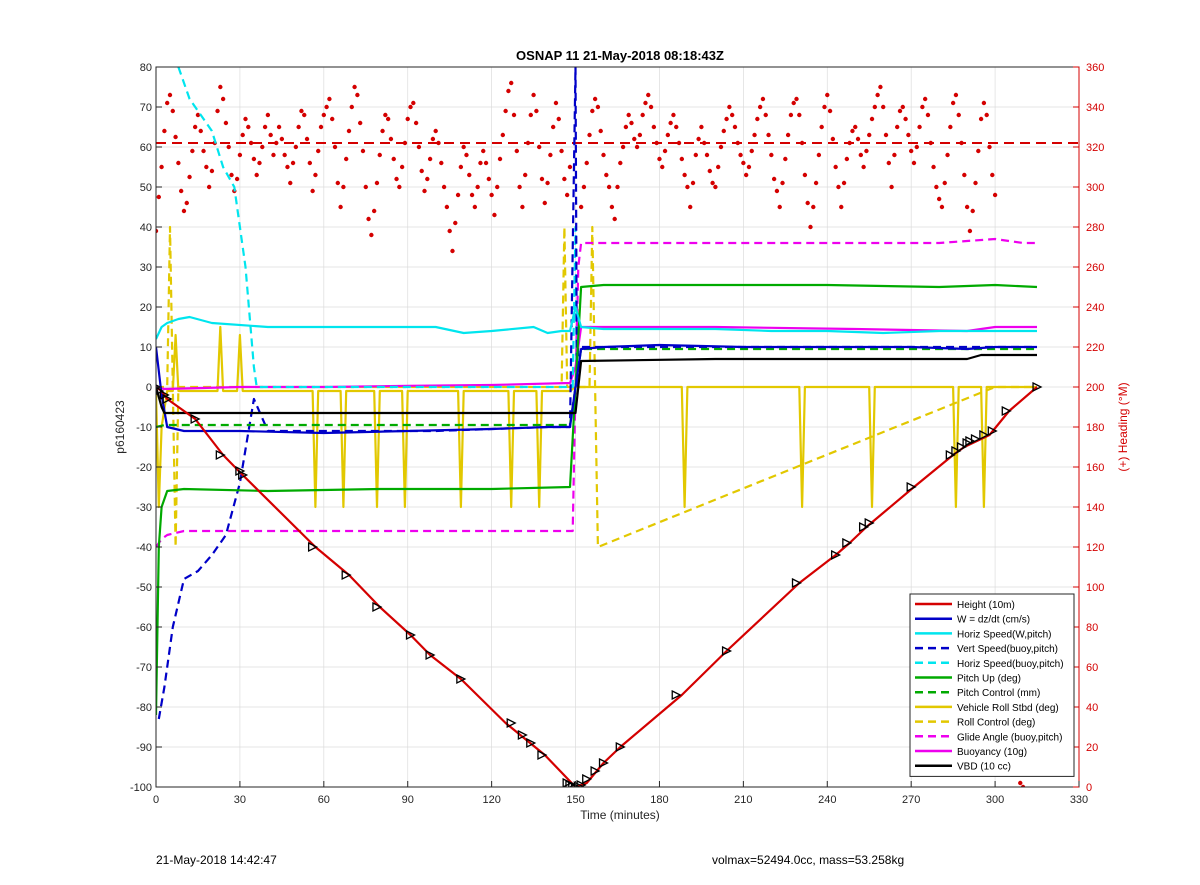  Describe the element at coordinates (146, 308) in the screenshot. I see `y-left-tick-label: 20` at that location.